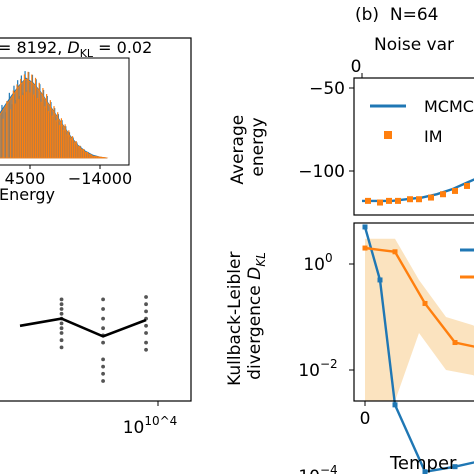 This screenshot has height=474, width=474. What do you see at coordinates (419, 297) in the screenshot?
I see `kl-line-orange` at bounding box center [419, 297].